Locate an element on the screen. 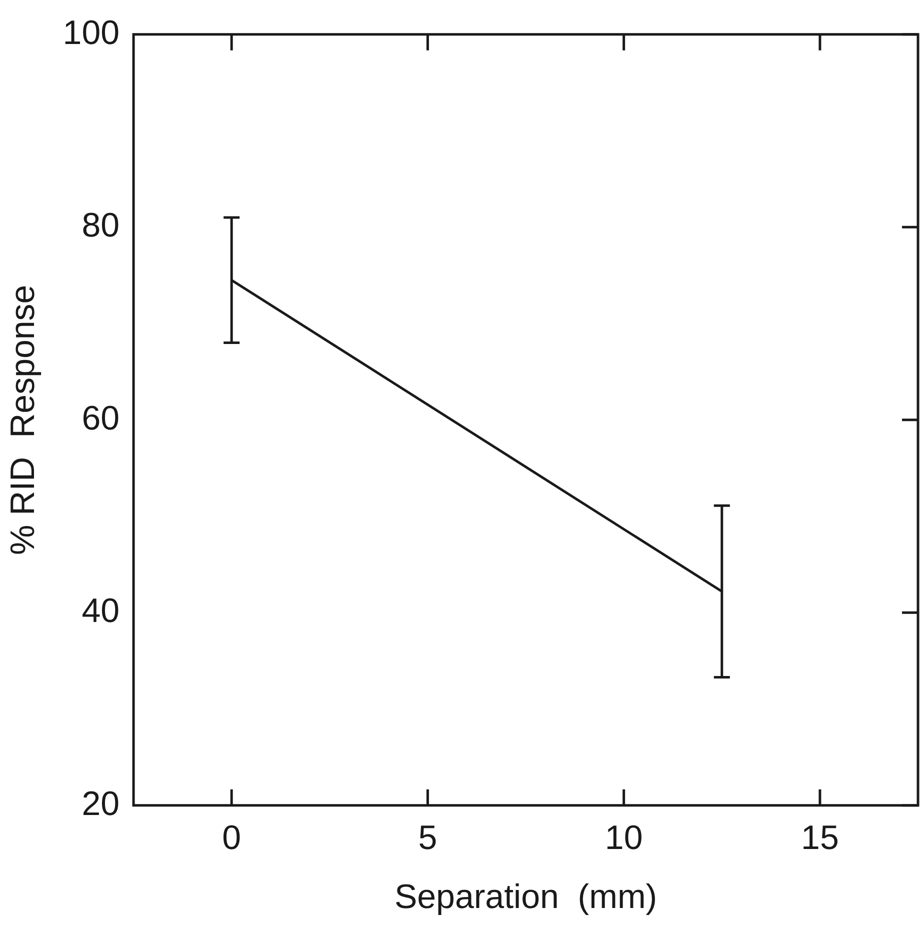  x-tick-label: 5 is located at coordinates (428, 838).